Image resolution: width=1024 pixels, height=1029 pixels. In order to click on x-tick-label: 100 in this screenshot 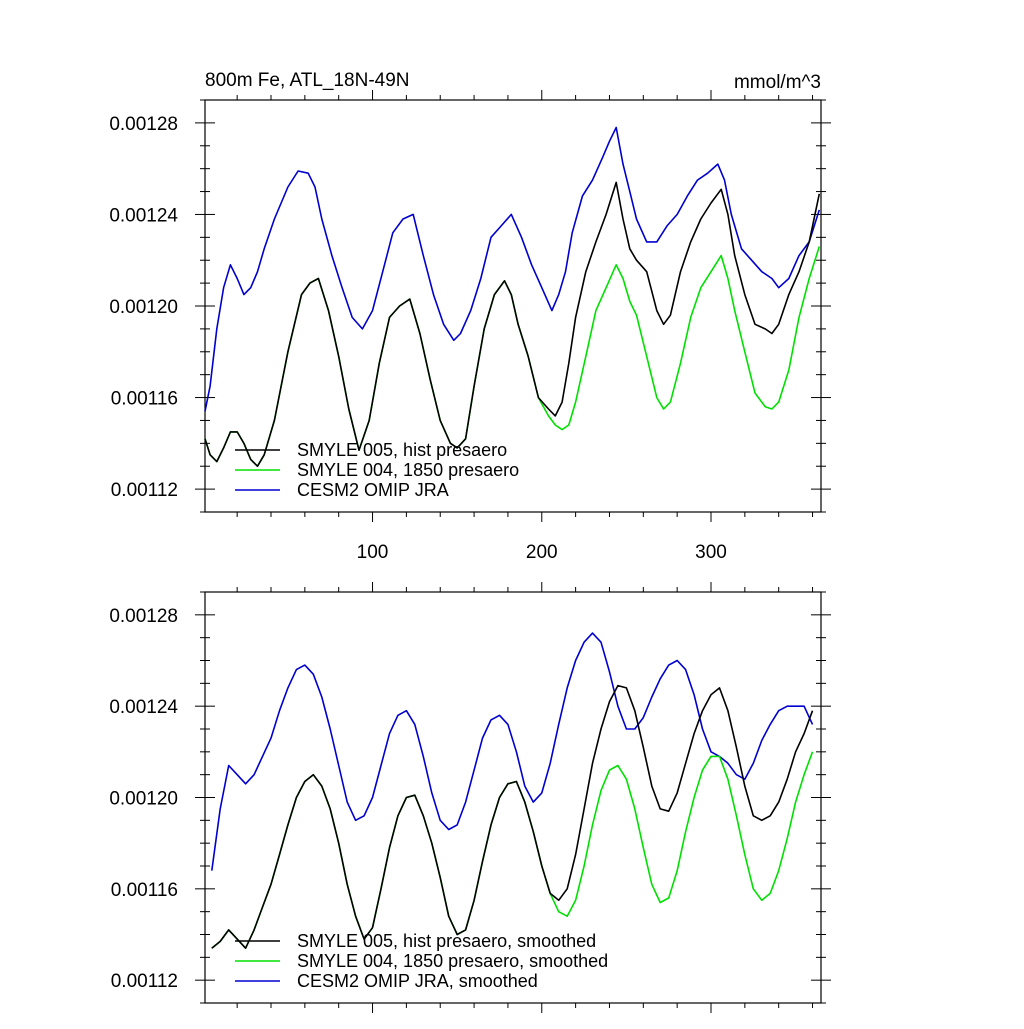, I will do `click(373, 552)`.